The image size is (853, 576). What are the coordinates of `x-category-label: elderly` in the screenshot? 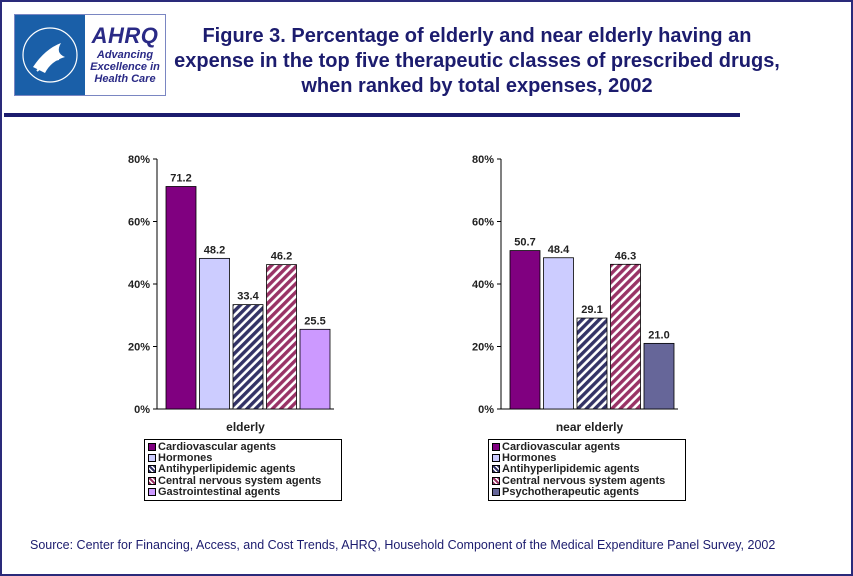 It's located at (245, 427).